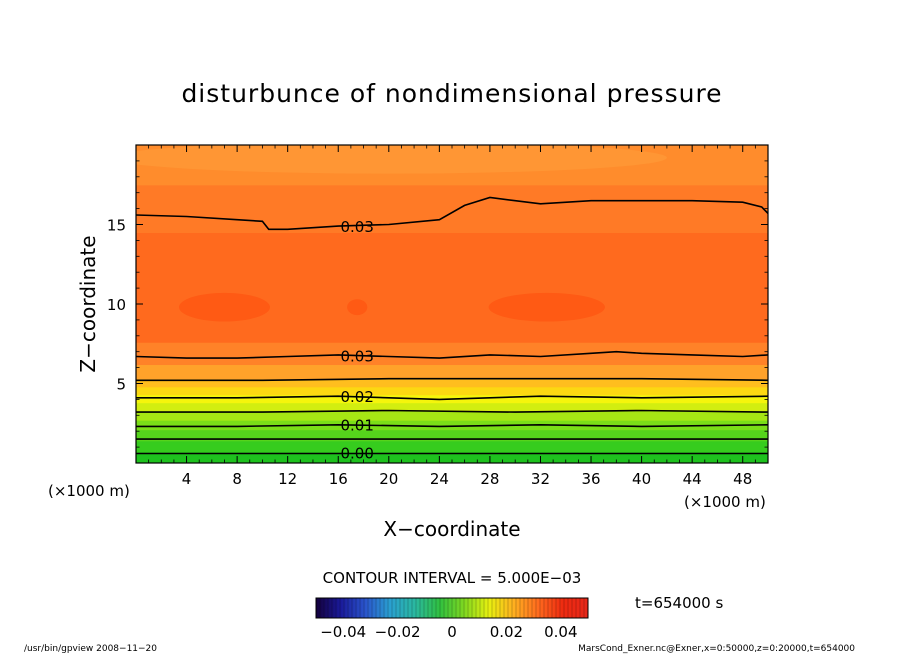 This screenshot has height=654, width=904. I want to click on colorbar-tick-label: 0.04, so click(560, 632).